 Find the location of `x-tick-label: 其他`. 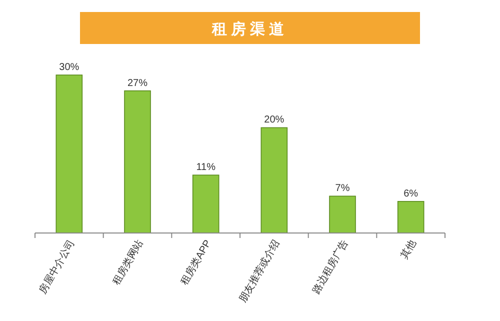

x-tick-label: 其他 is located at coordinates (408, 250).